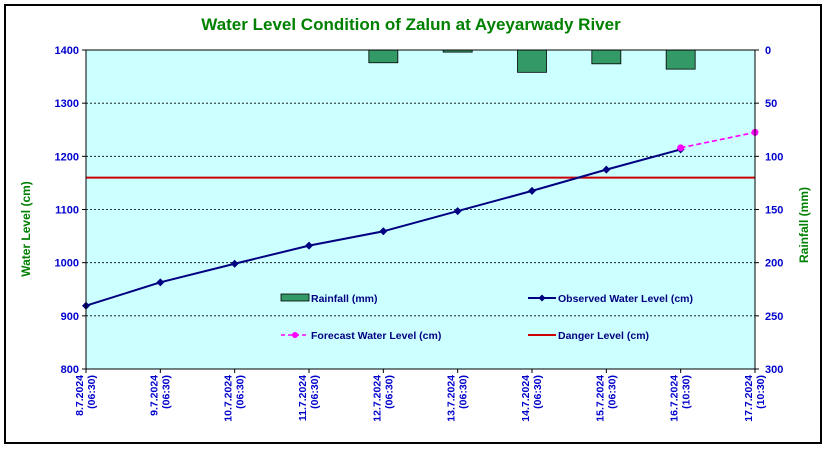  I want to click on forecast-water-level-point, so click(681, 148).